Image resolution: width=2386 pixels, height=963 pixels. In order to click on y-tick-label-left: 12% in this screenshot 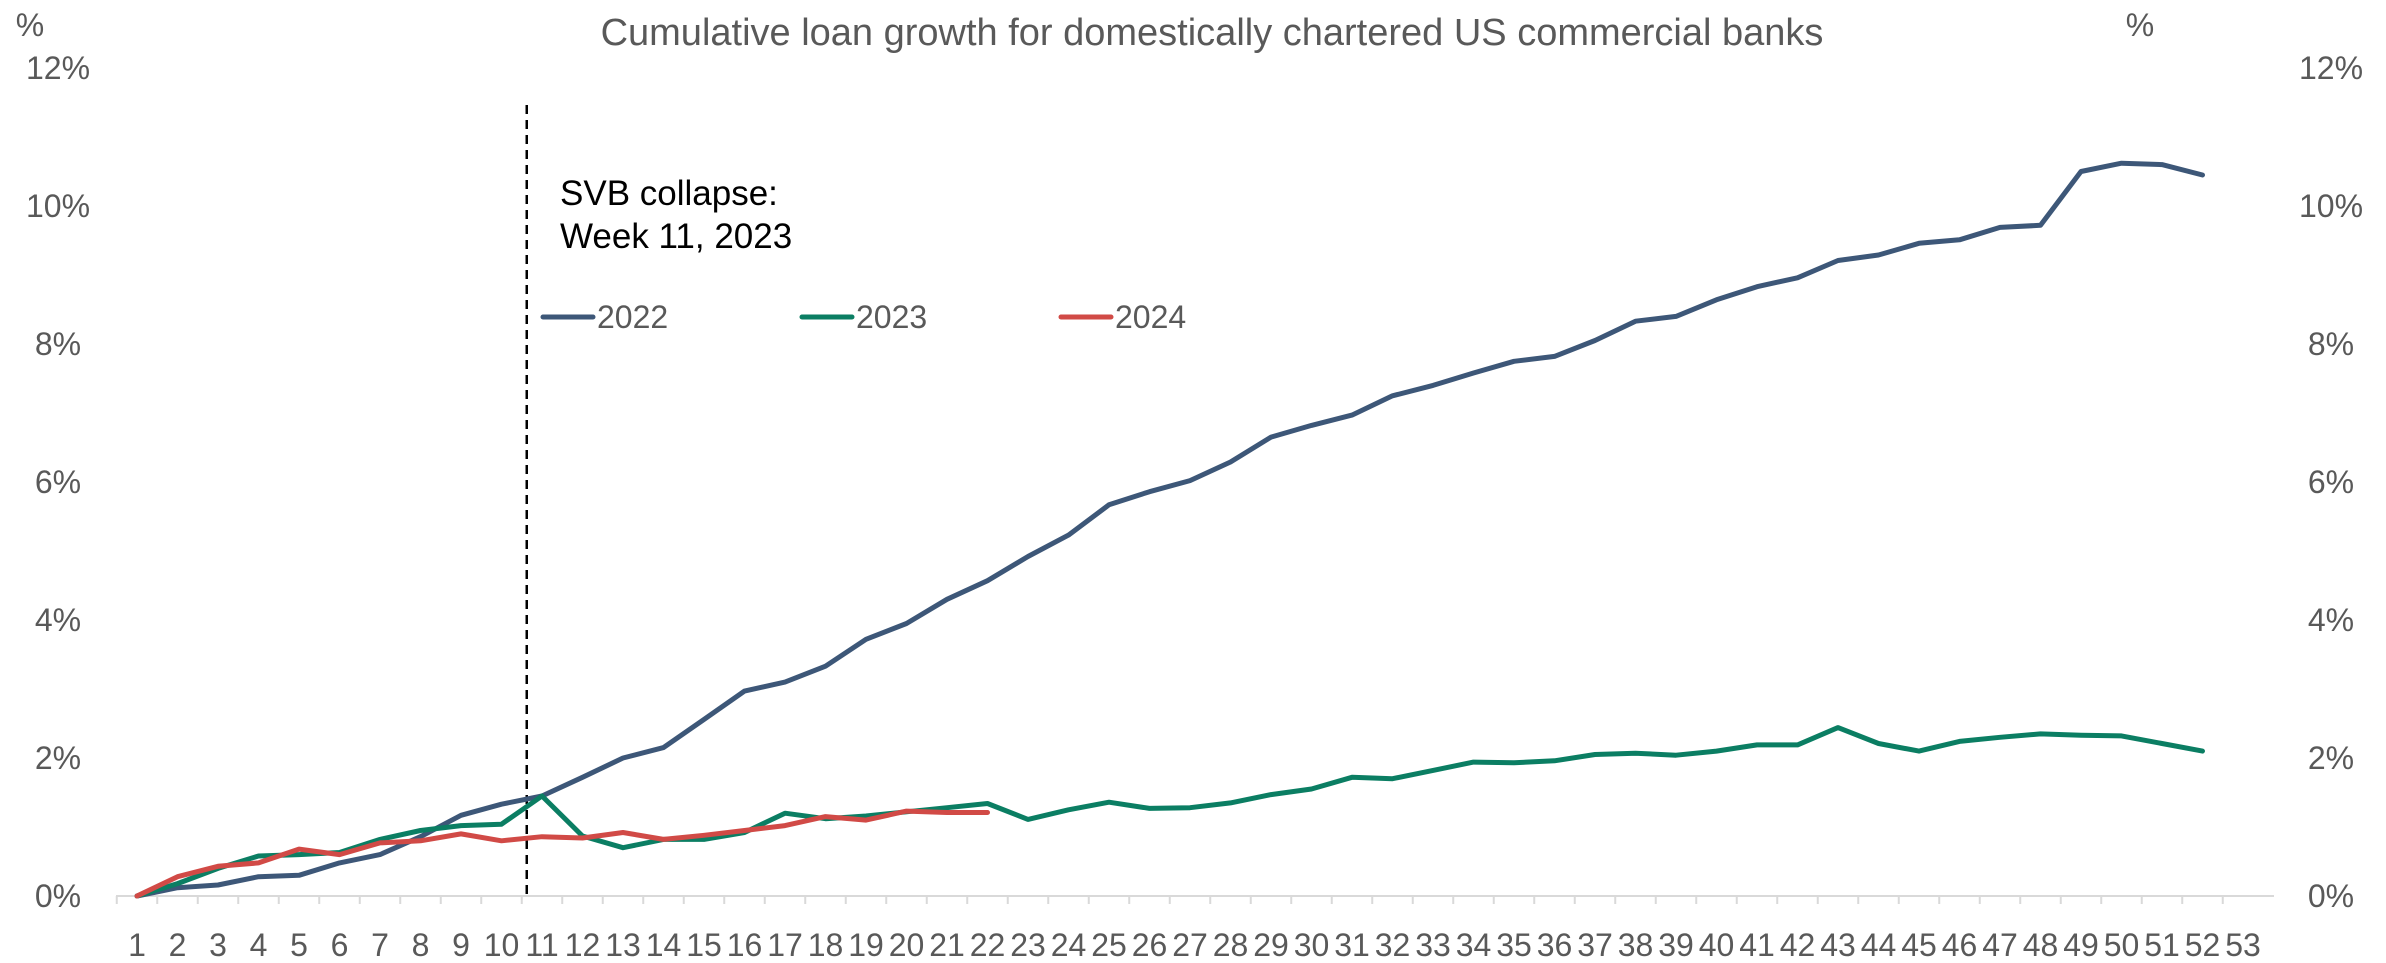, I will do `click(58, 68)`.